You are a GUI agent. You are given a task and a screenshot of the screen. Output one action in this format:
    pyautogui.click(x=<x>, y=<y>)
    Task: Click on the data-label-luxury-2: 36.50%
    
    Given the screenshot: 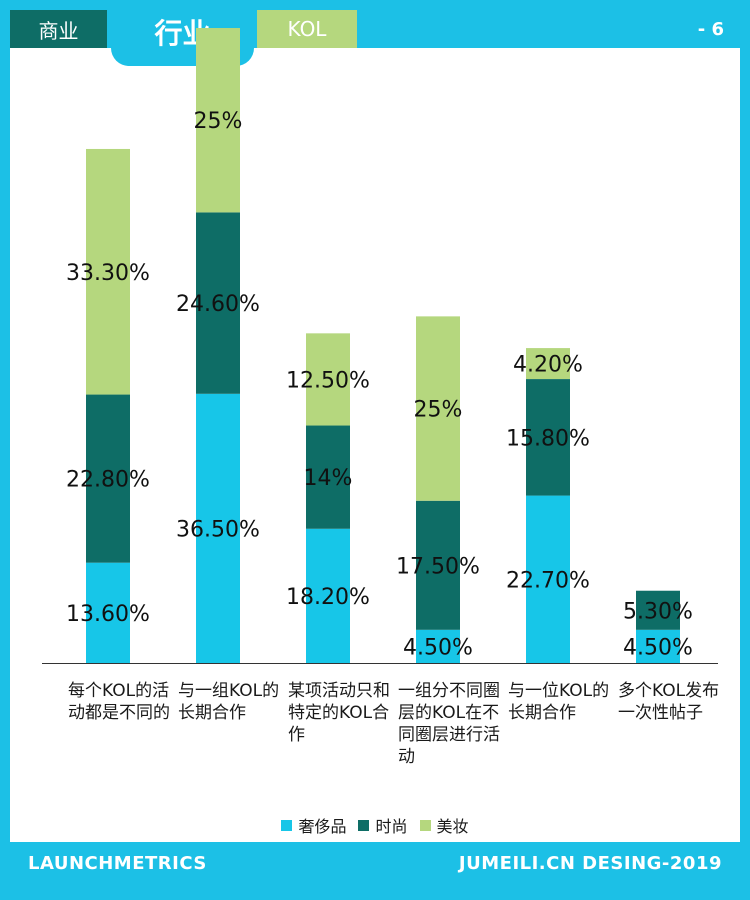 What is the action you would take?
    pyautogui.click(x=218, y=529)
    